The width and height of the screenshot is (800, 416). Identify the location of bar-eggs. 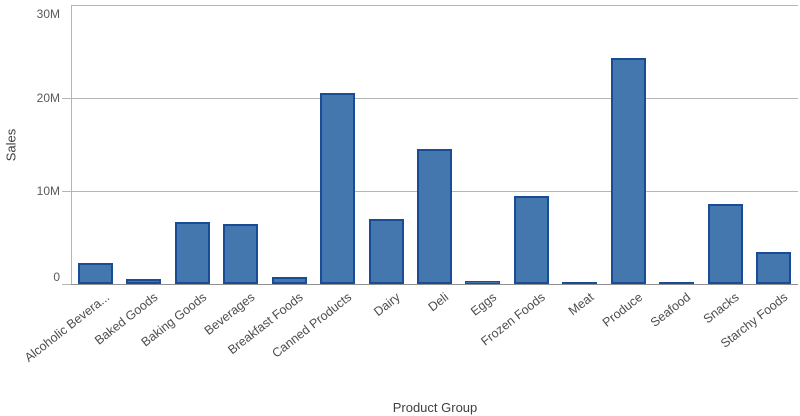
(482, 282).